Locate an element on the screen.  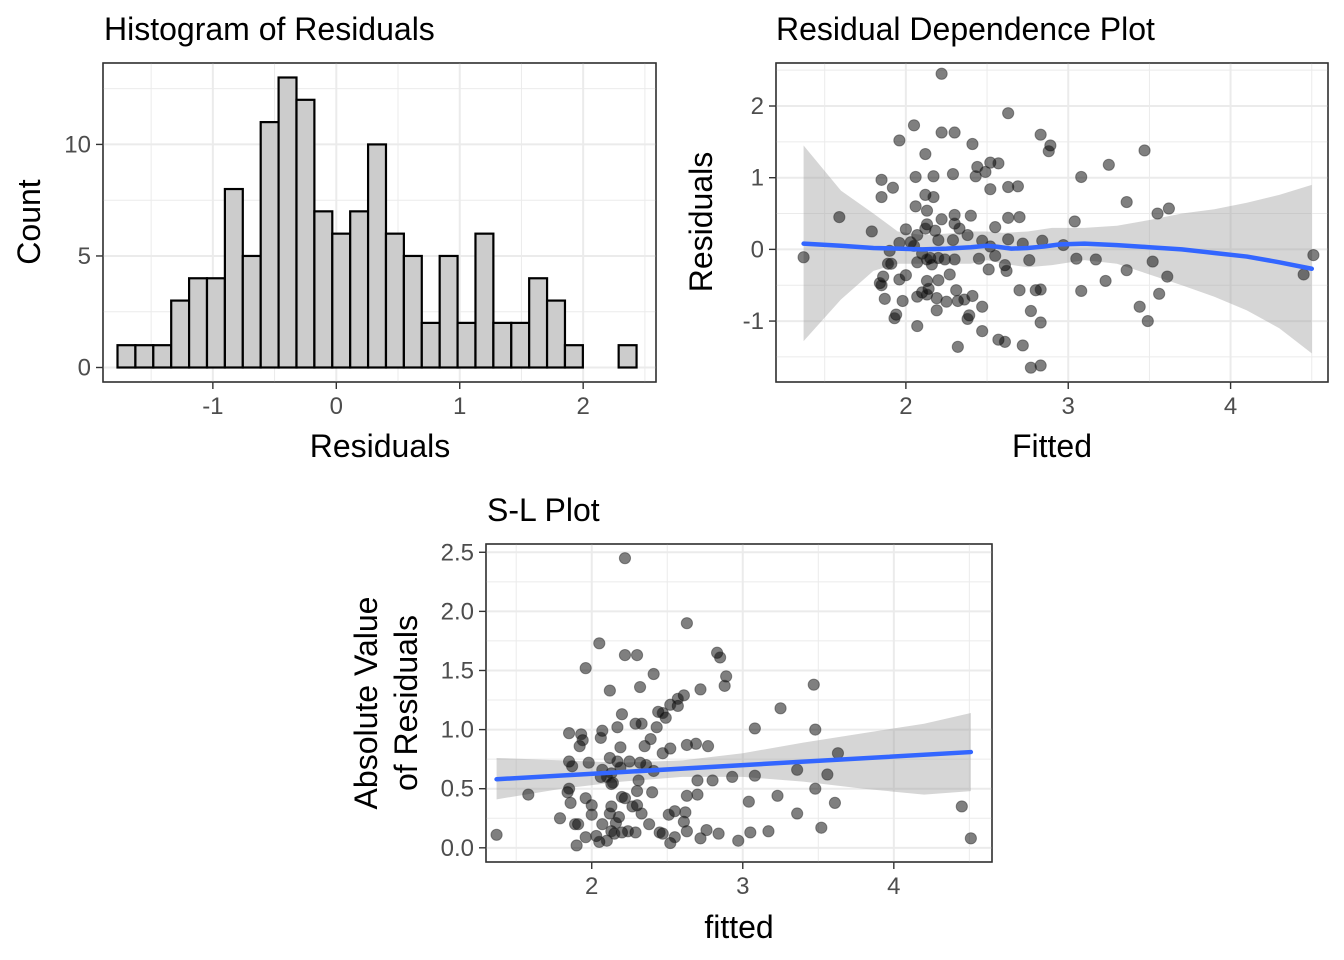
histogram-x-tick-label: 0 is located at coordinates (336, 406).